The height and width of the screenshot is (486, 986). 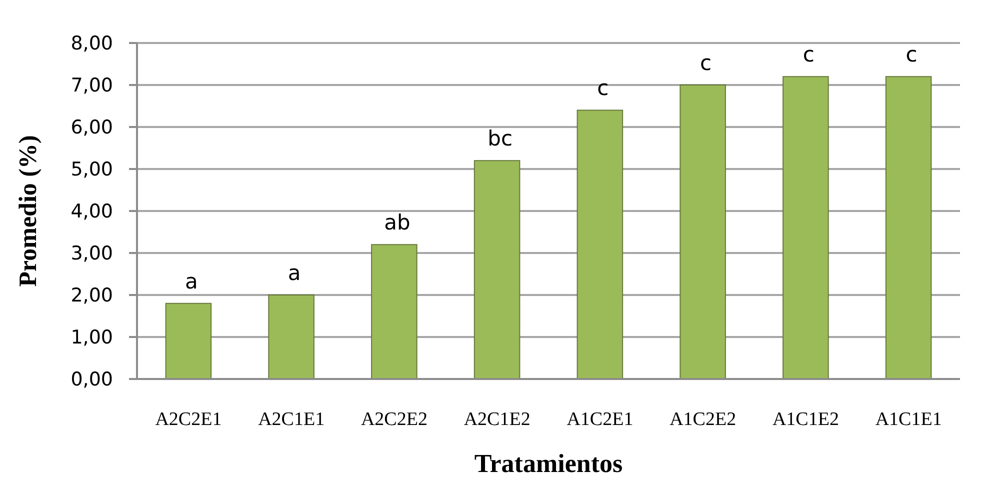 I want to click on x-tick-label: A2C2E1, so click(x=188, y=419).